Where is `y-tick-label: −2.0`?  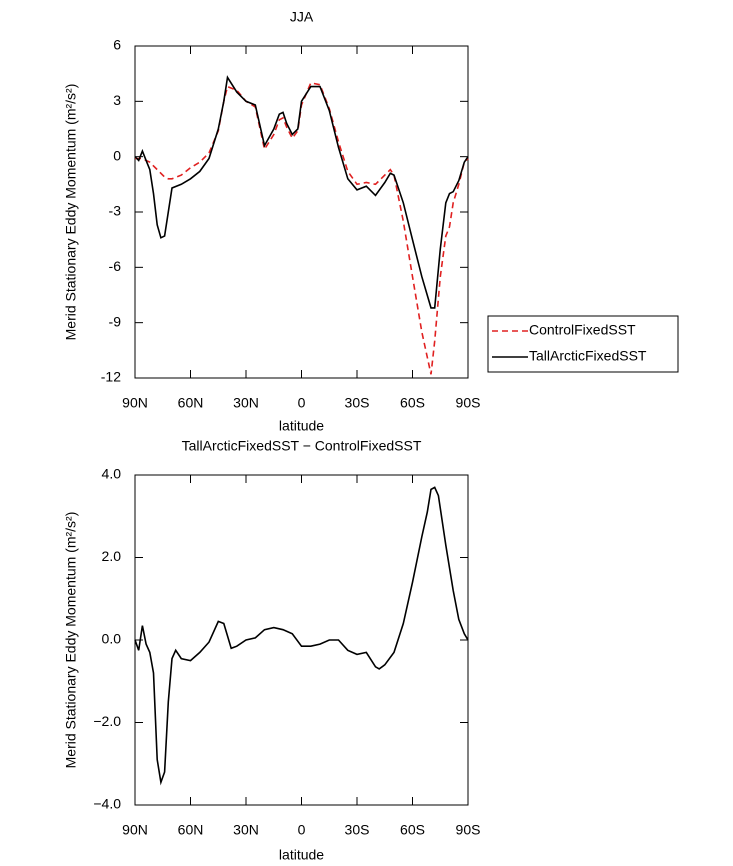 y-tick-label: −2.0 is located at coordinates (107, 721).